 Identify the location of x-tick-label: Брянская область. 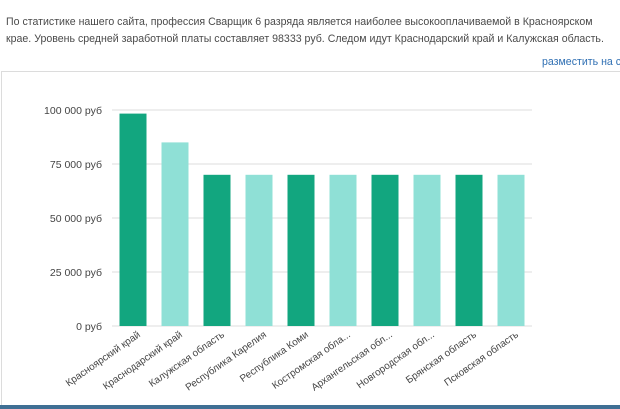
(441, 358).